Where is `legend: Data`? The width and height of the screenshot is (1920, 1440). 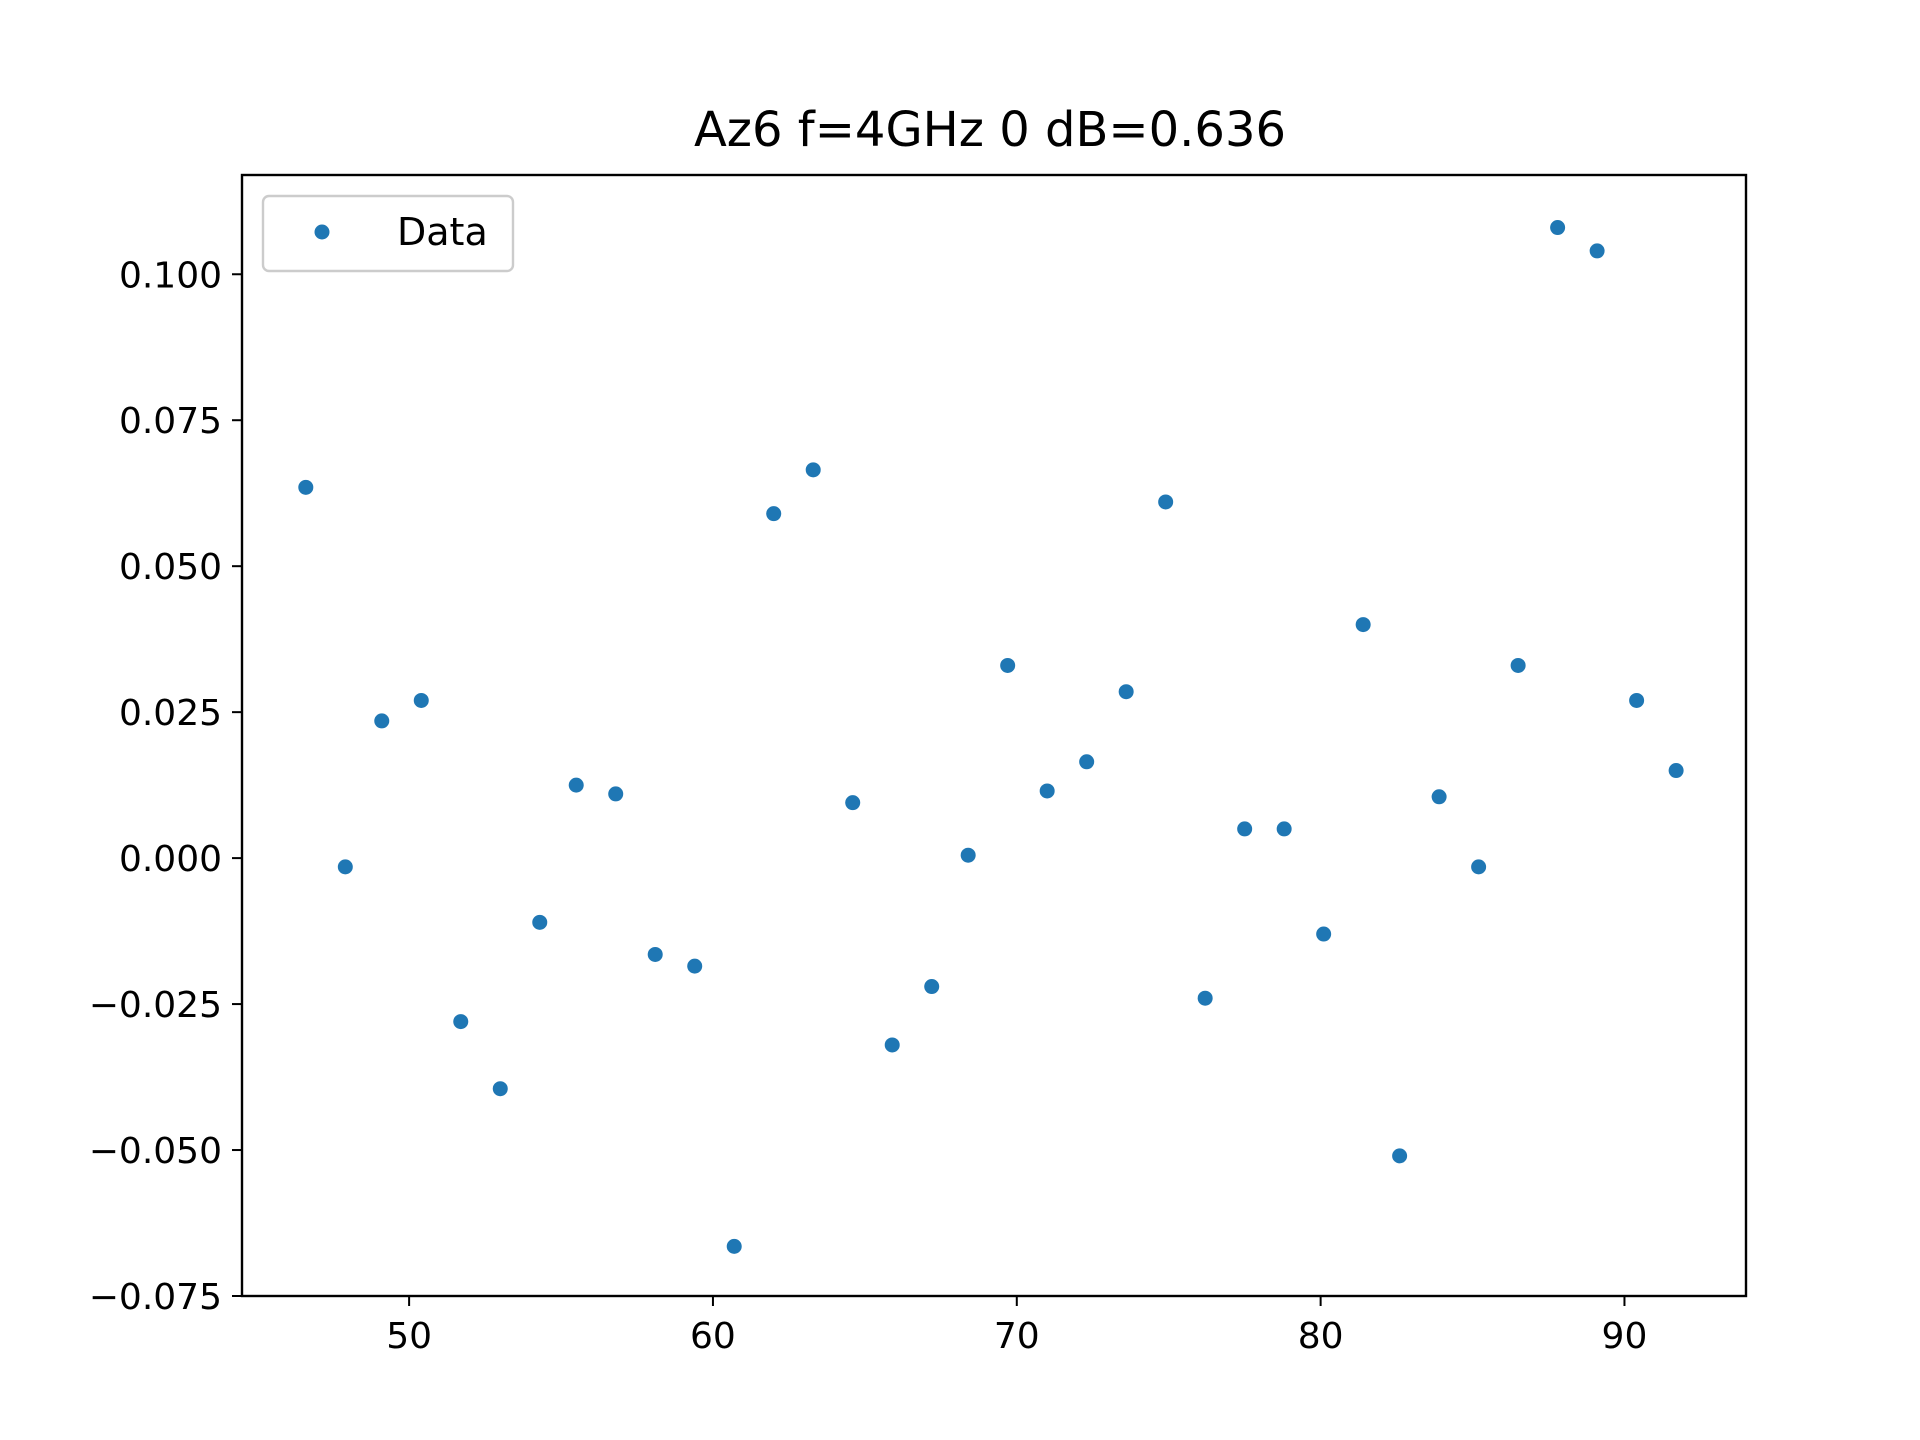
legend: Data is located at coordinates (388, 233).